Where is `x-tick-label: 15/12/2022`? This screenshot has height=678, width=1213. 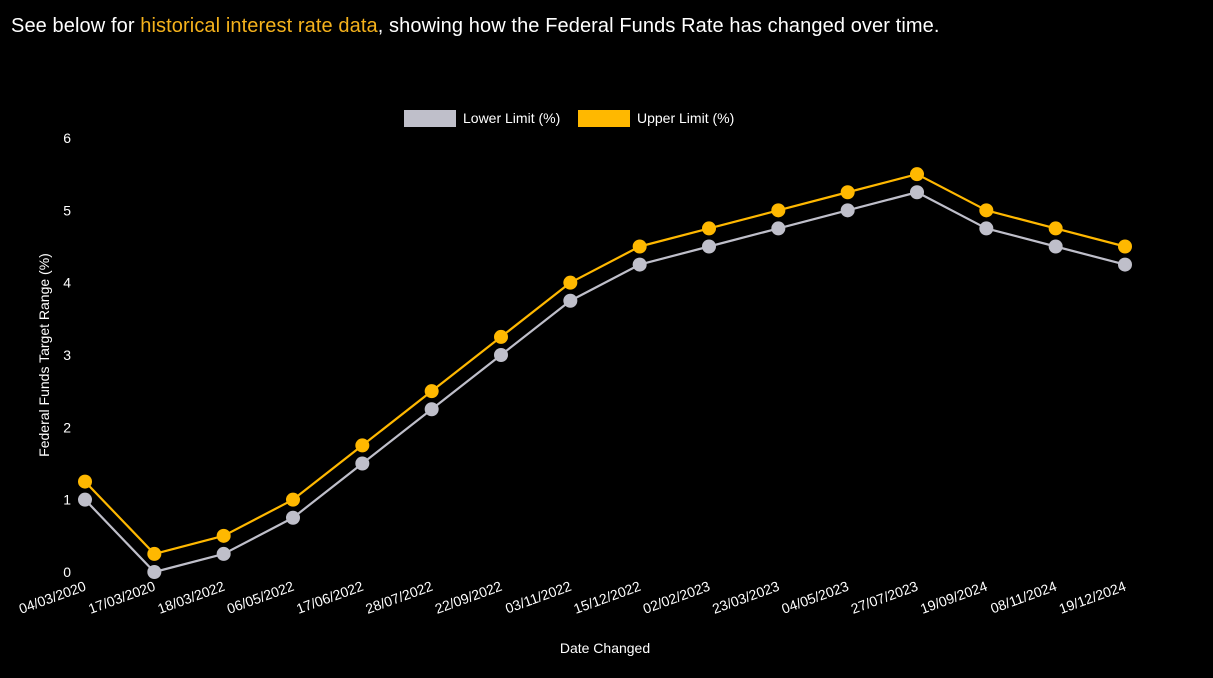
x-tick-label: 15/12/2022 is located at coordinates (607, 597).